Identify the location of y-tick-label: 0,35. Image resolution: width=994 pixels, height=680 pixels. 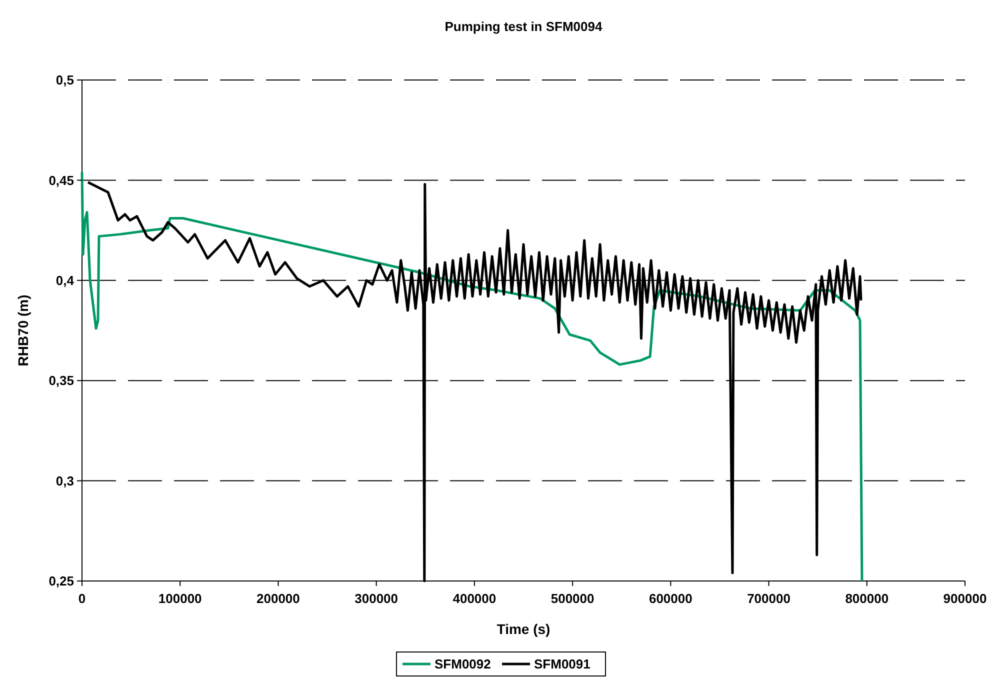
(61, 380).